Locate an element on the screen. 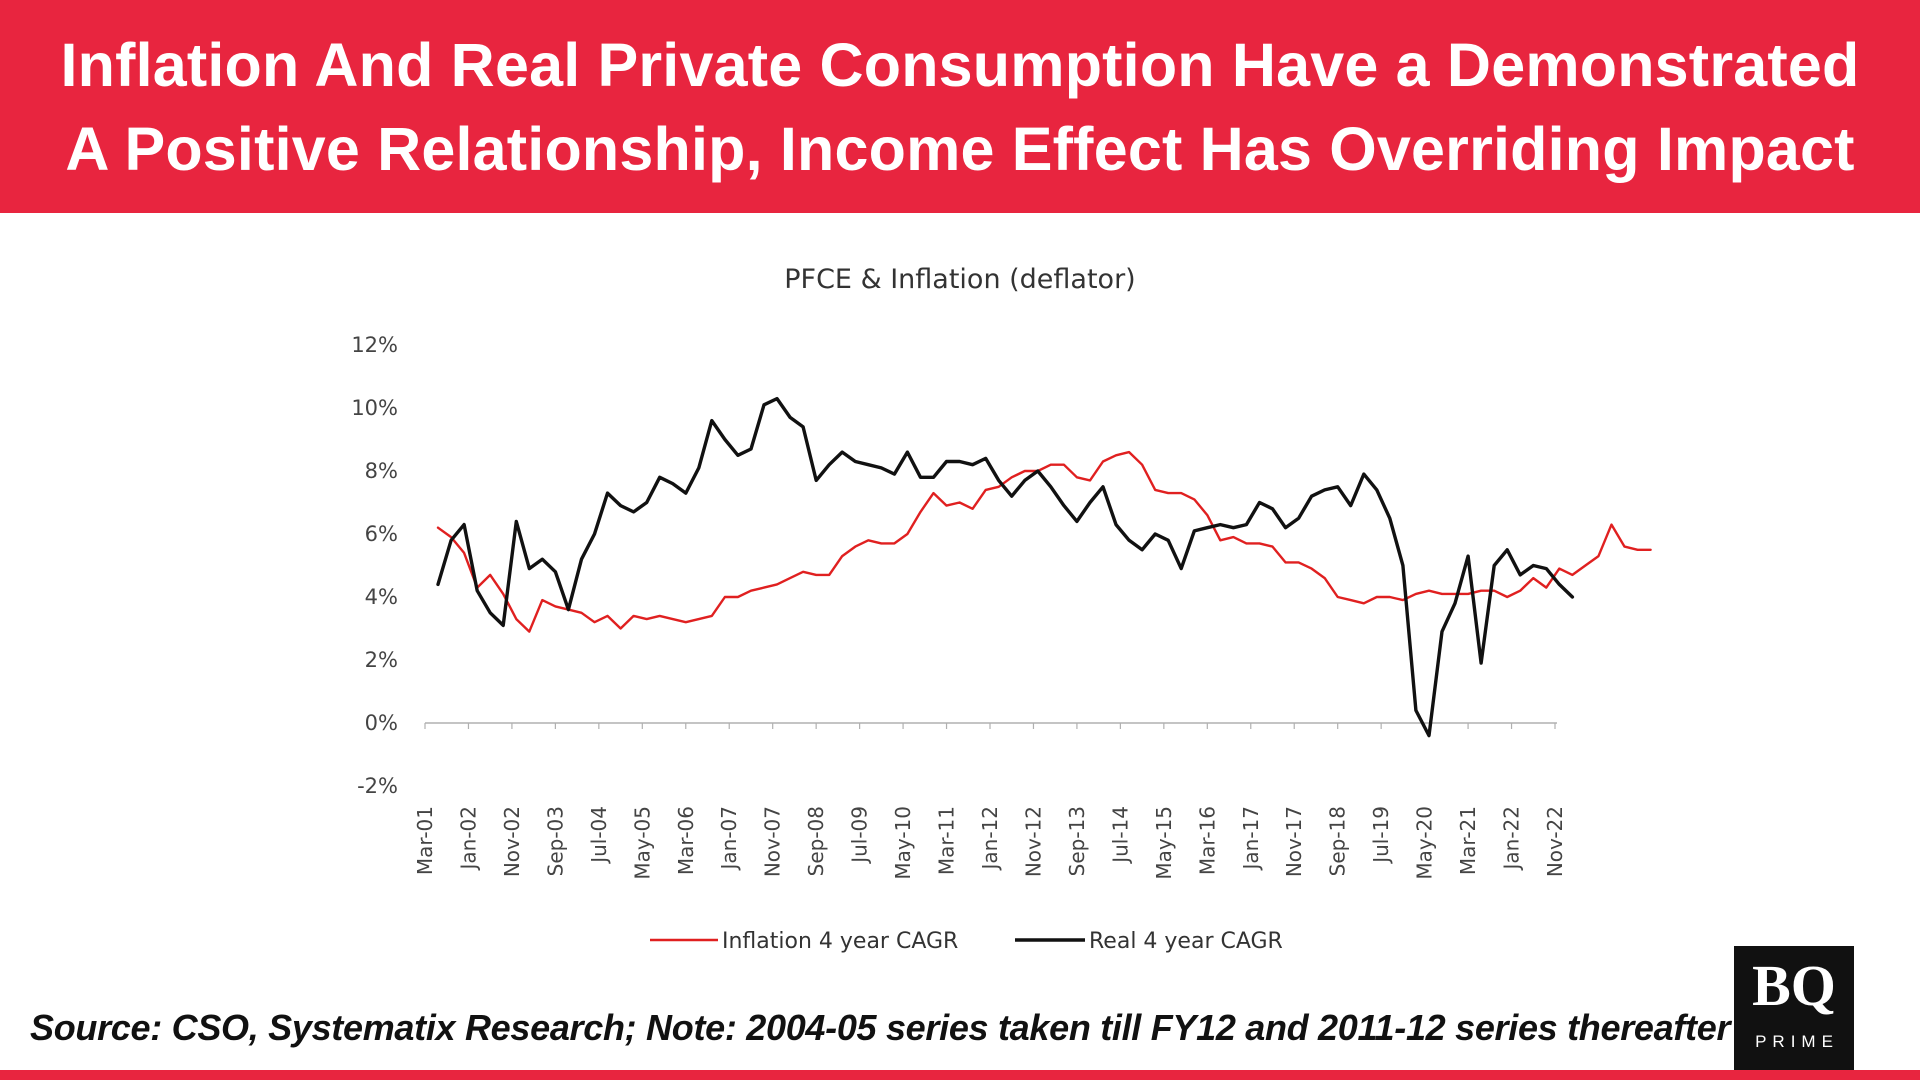 This screenshot has width=1920, height=1080. x-tick-label: Mar-06 is located at coordinates (686, 840).